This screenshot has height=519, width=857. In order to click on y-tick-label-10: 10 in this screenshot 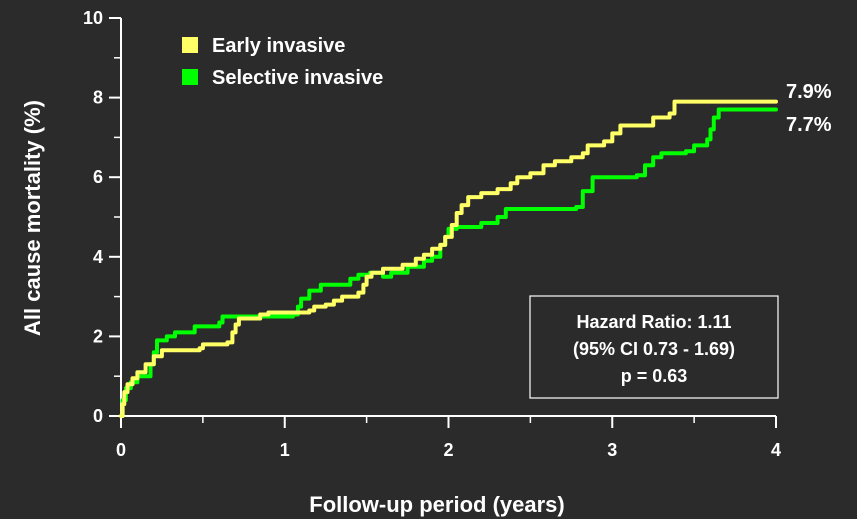, I will do `click(93, 18)`.